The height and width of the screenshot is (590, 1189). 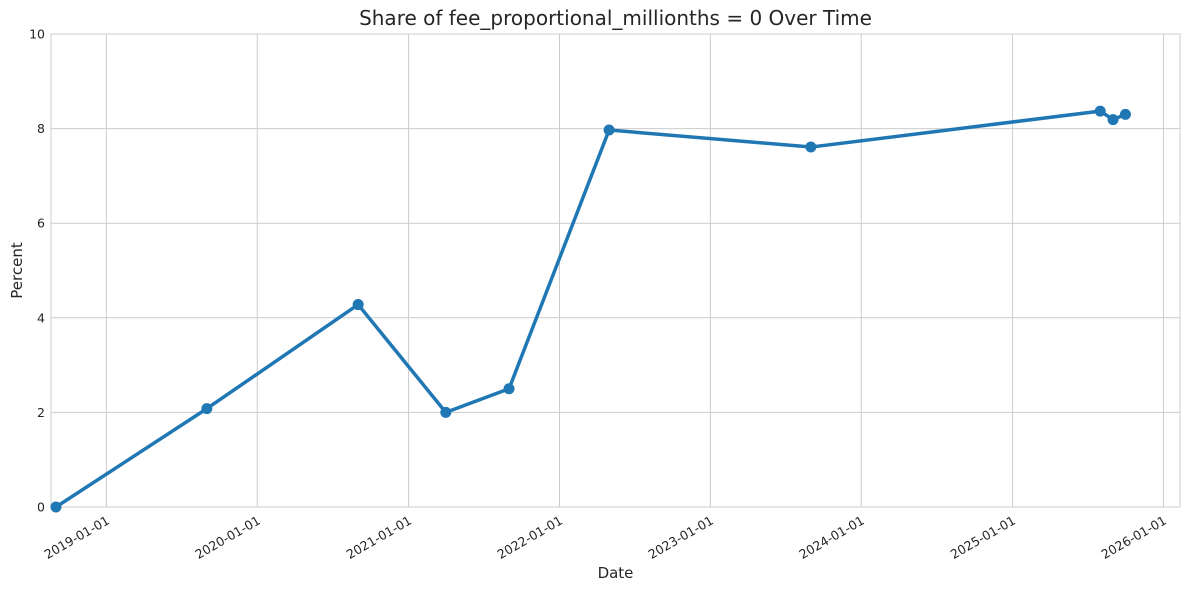 I want to click on x-tick-label: 2023-01-01, so click(x=680, y=537).